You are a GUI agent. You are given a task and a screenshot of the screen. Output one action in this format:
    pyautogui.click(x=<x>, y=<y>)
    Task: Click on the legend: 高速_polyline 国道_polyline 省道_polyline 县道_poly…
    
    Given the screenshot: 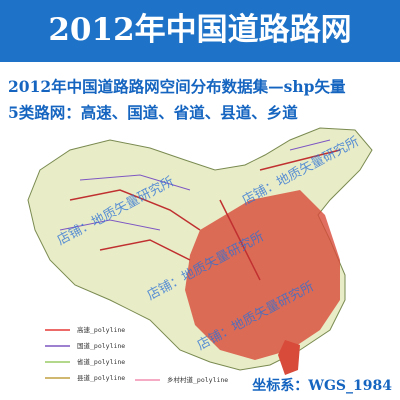 What is the action you would take?
    pyautogui.click(x=136, y=354)
    